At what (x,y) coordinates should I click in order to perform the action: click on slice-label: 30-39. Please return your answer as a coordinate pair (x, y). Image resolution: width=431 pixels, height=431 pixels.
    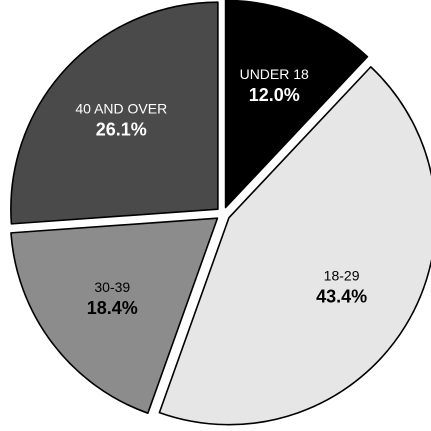
    Looking at the image, I should click on (112, 287).